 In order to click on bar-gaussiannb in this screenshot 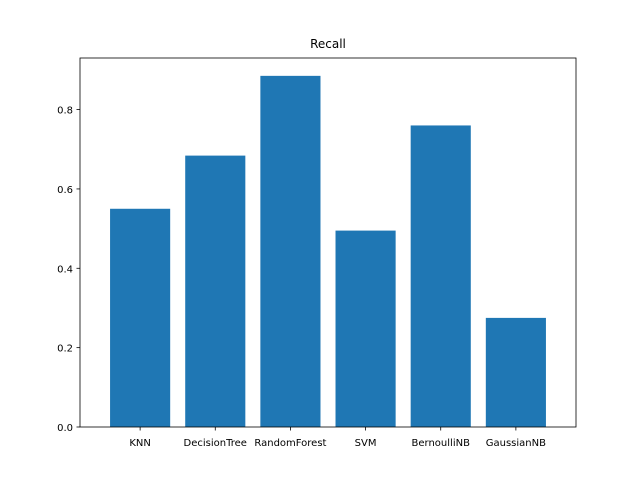, I will do `click(515, 372)`.